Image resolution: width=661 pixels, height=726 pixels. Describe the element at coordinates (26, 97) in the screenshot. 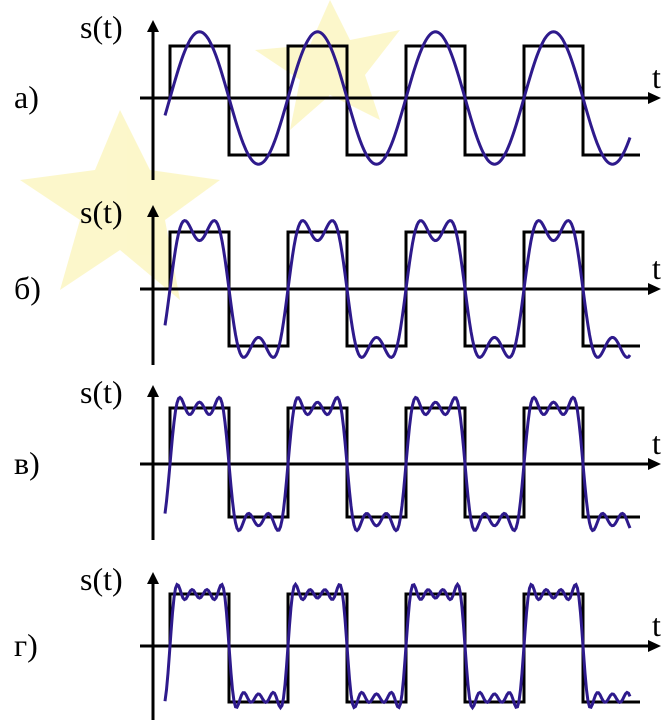

I see `panel-label: а)` at that location.